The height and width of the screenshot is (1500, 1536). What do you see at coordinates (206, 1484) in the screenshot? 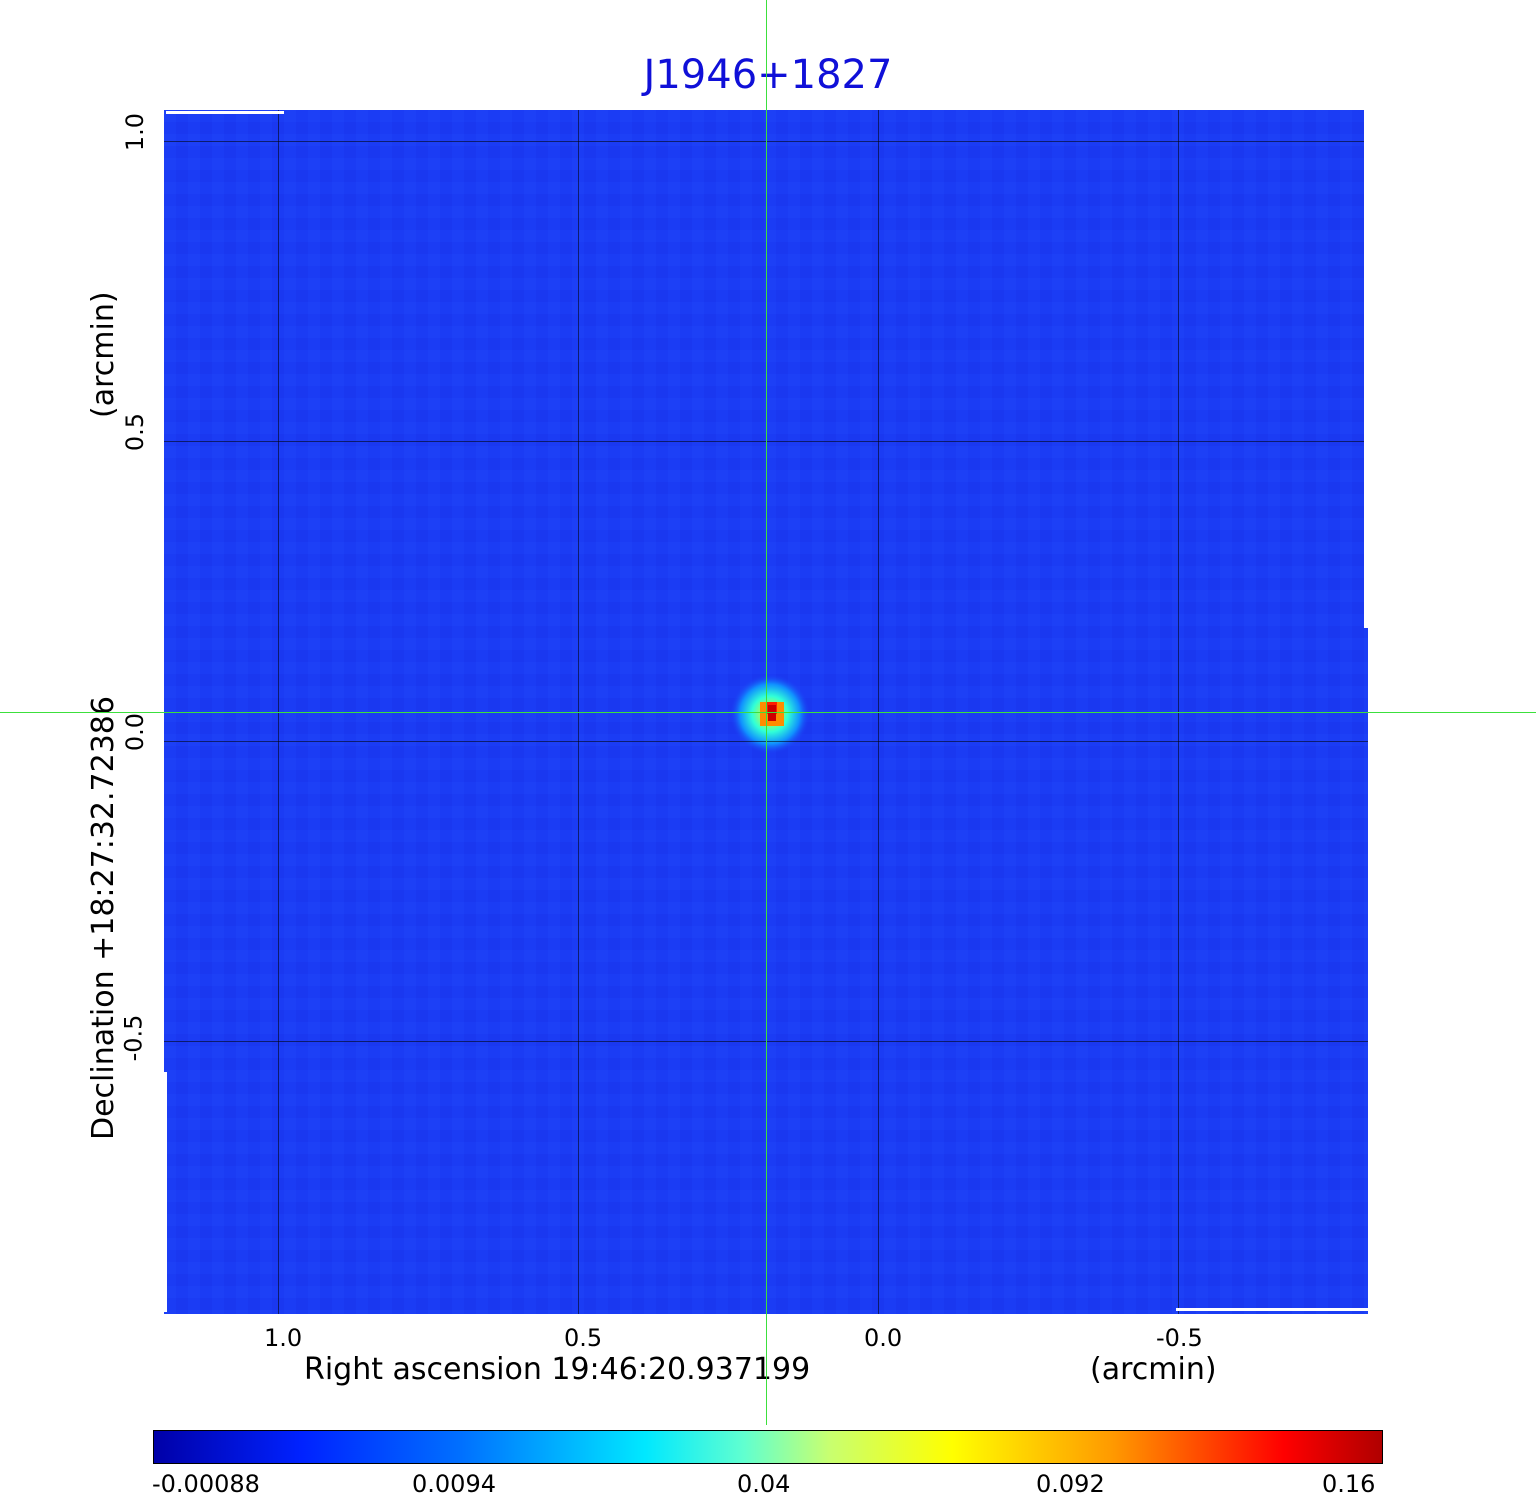
I see `colorbar-tick: -0.00088` at bounding box center [206, 1484].